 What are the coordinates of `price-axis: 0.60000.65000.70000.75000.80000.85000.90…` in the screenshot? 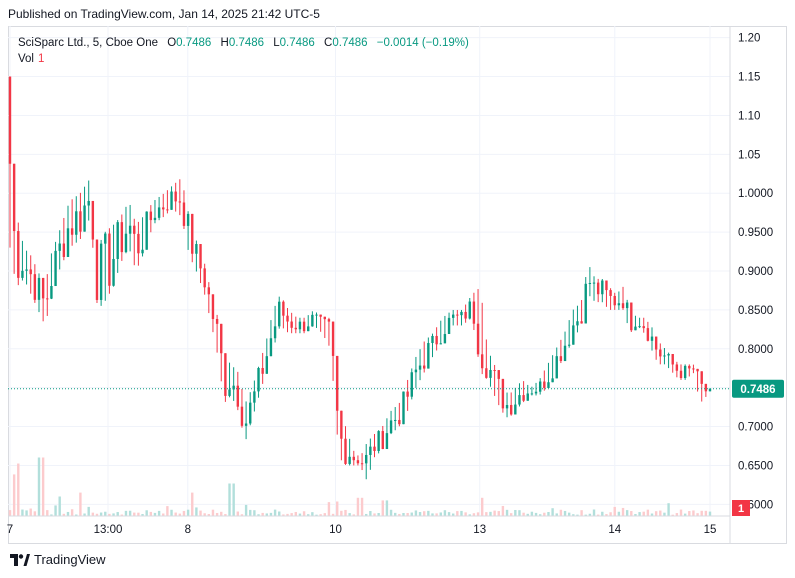 It's located at (751, 285).